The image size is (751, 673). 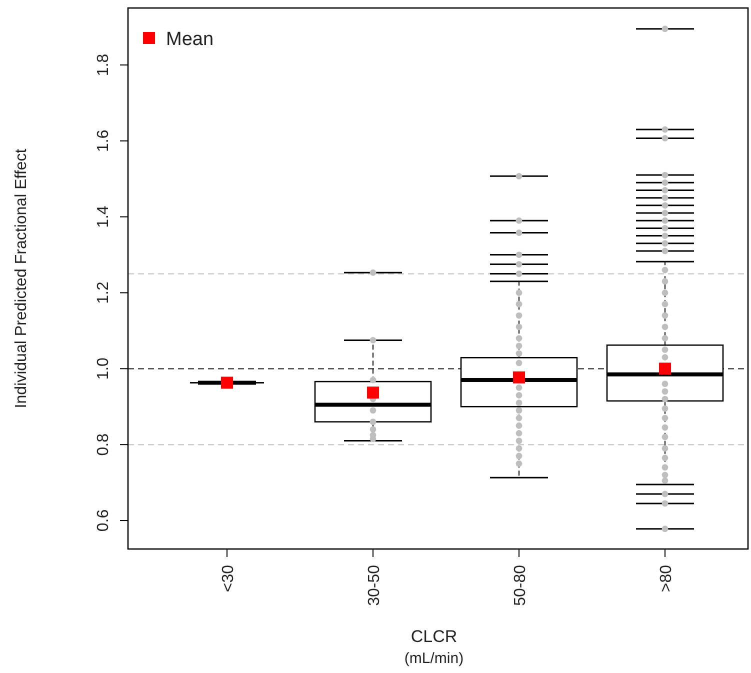 What do you see at coordinates (228, 578) in the screenshot?
I see `x-tick-label: <30` at bounding box center [228, 578].